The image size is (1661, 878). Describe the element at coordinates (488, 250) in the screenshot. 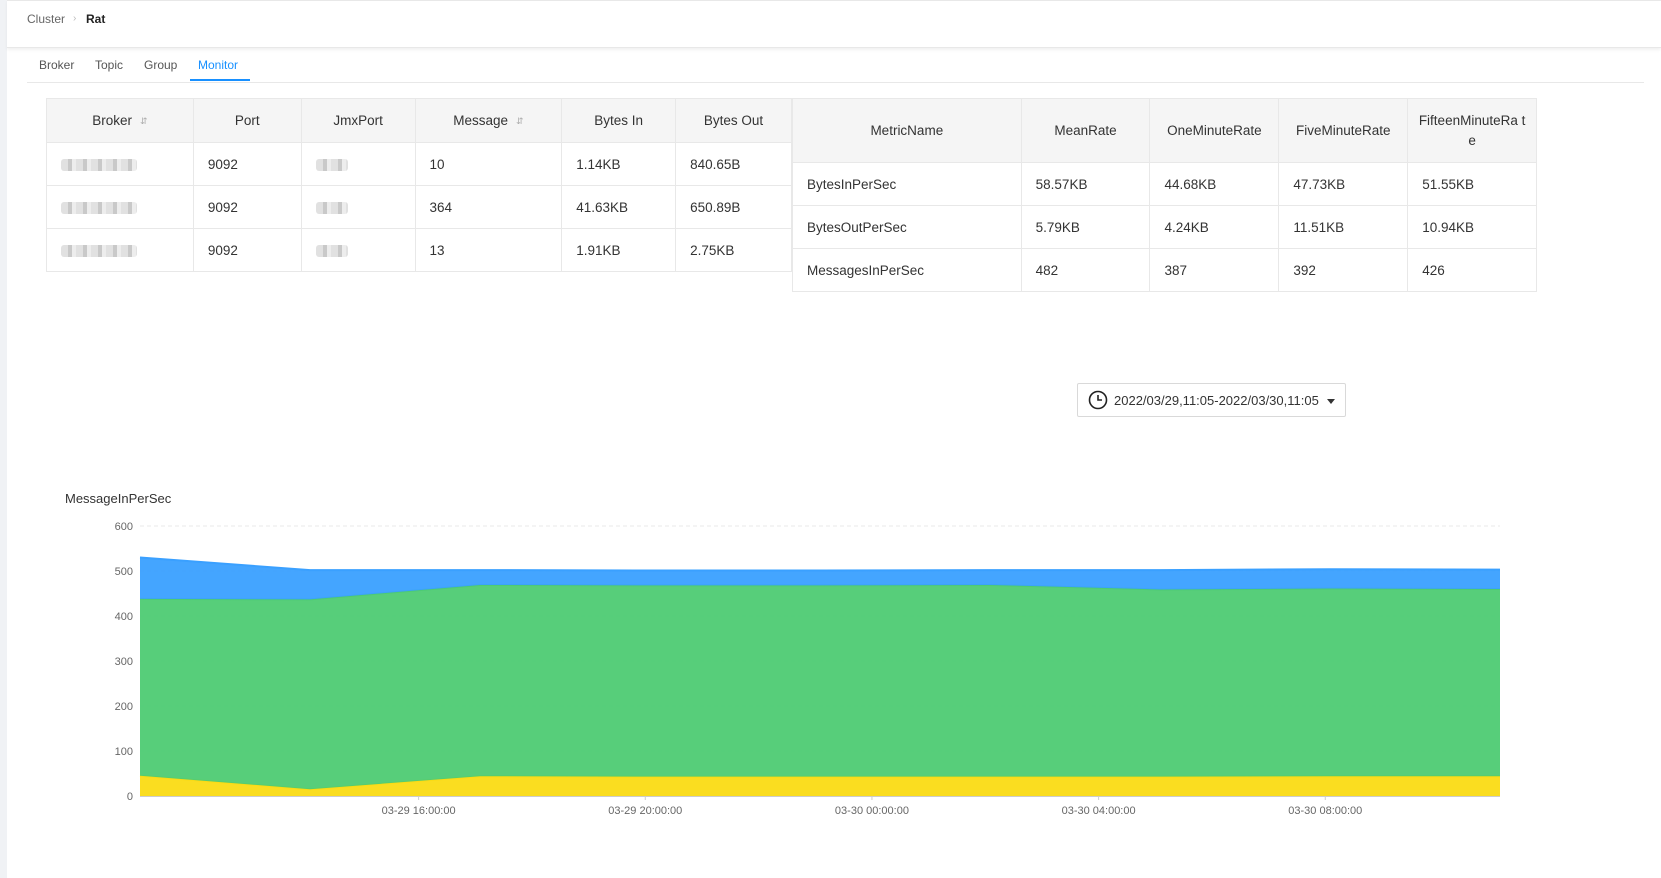

I see `message-cell: 13` at that location.